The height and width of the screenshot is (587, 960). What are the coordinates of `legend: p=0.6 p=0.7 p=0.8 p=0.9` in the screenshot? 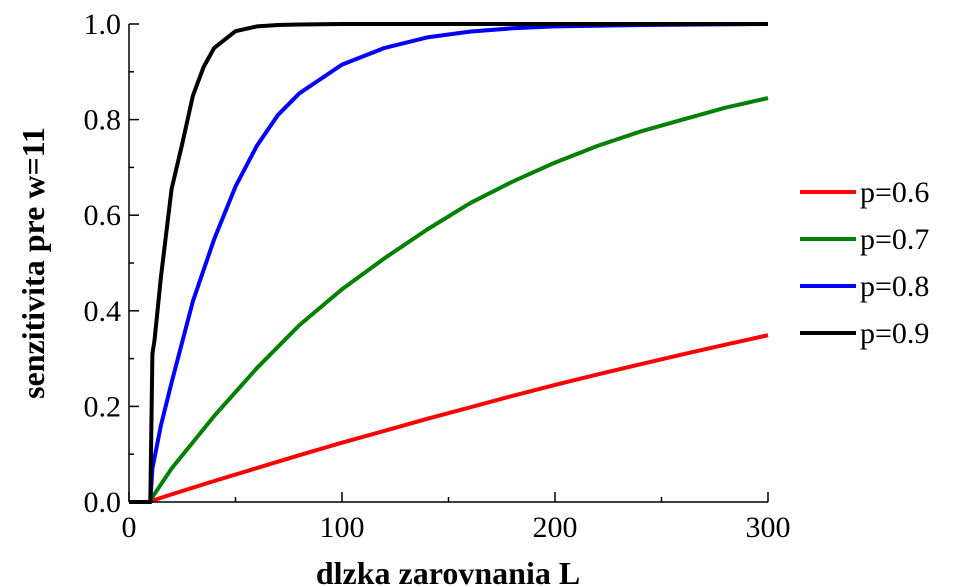 It's located at (864, 263).